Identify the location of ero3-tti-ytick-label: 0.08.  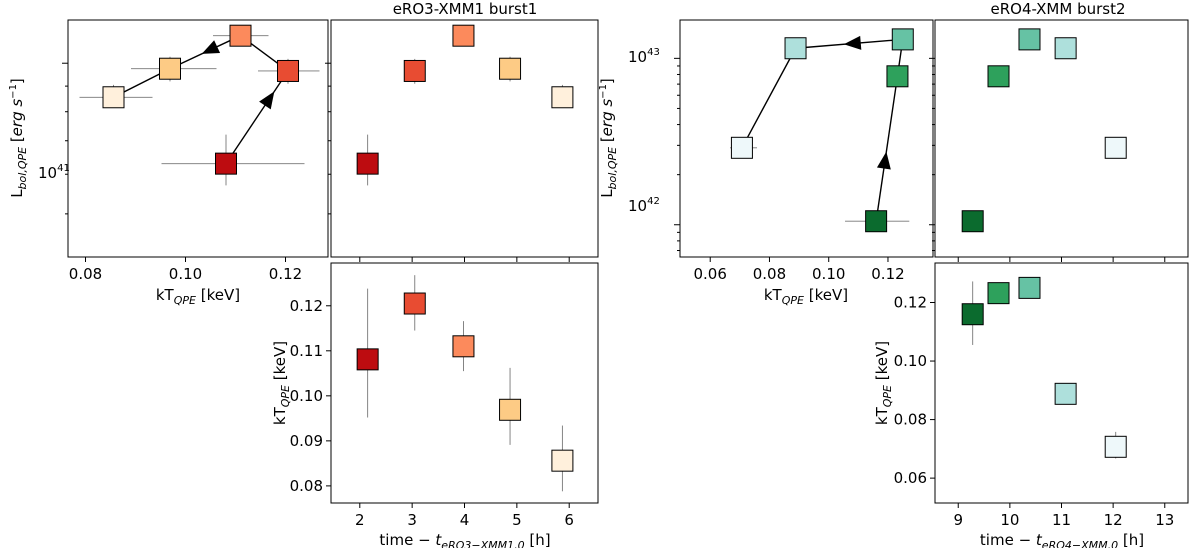
(306, 486).